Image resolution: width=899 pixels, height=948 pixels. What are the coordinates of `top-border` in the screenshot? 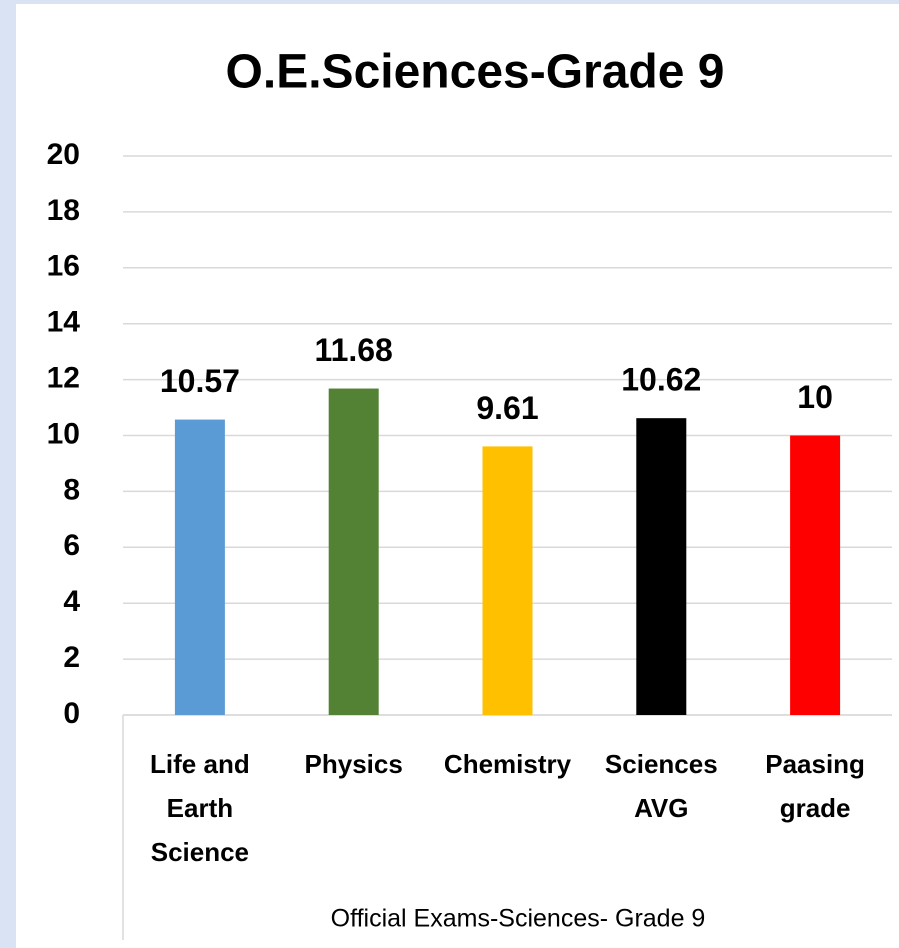 It's located at (449, 2).